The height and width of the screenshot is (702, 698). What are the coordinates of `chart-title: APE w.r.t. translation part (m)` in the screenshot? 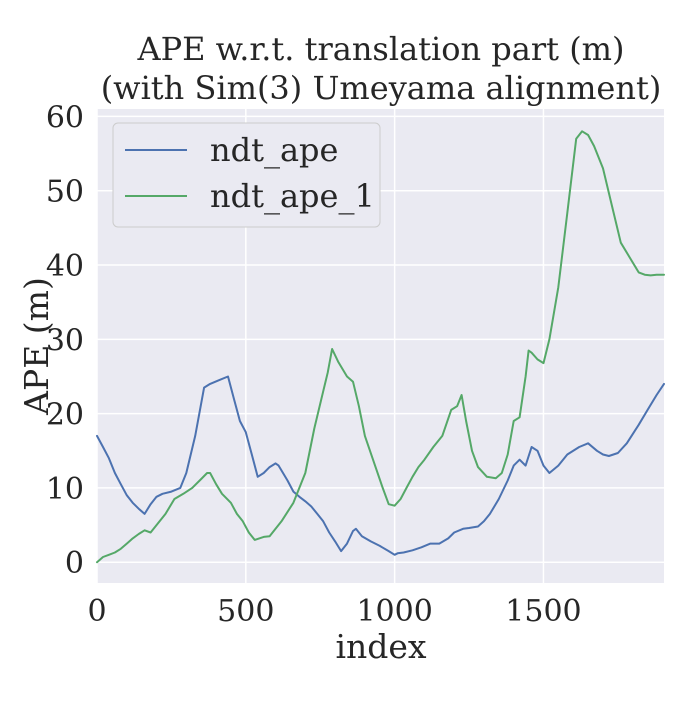 It's located at (380, 49).